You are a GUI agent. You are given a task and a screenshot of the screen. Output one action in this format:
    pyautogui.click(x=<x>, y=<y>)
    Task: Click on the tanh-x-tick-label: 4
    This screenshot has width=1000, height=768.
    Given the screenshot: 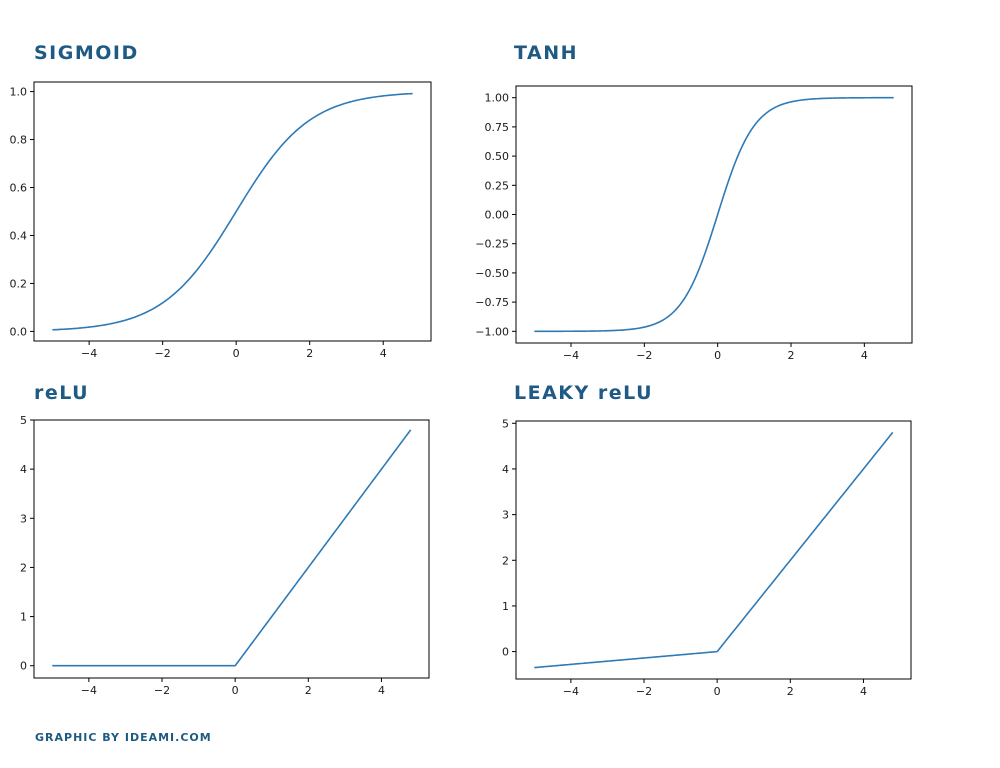 What is the action you would take?
    pyautogui.click(x=864, y=355)
    